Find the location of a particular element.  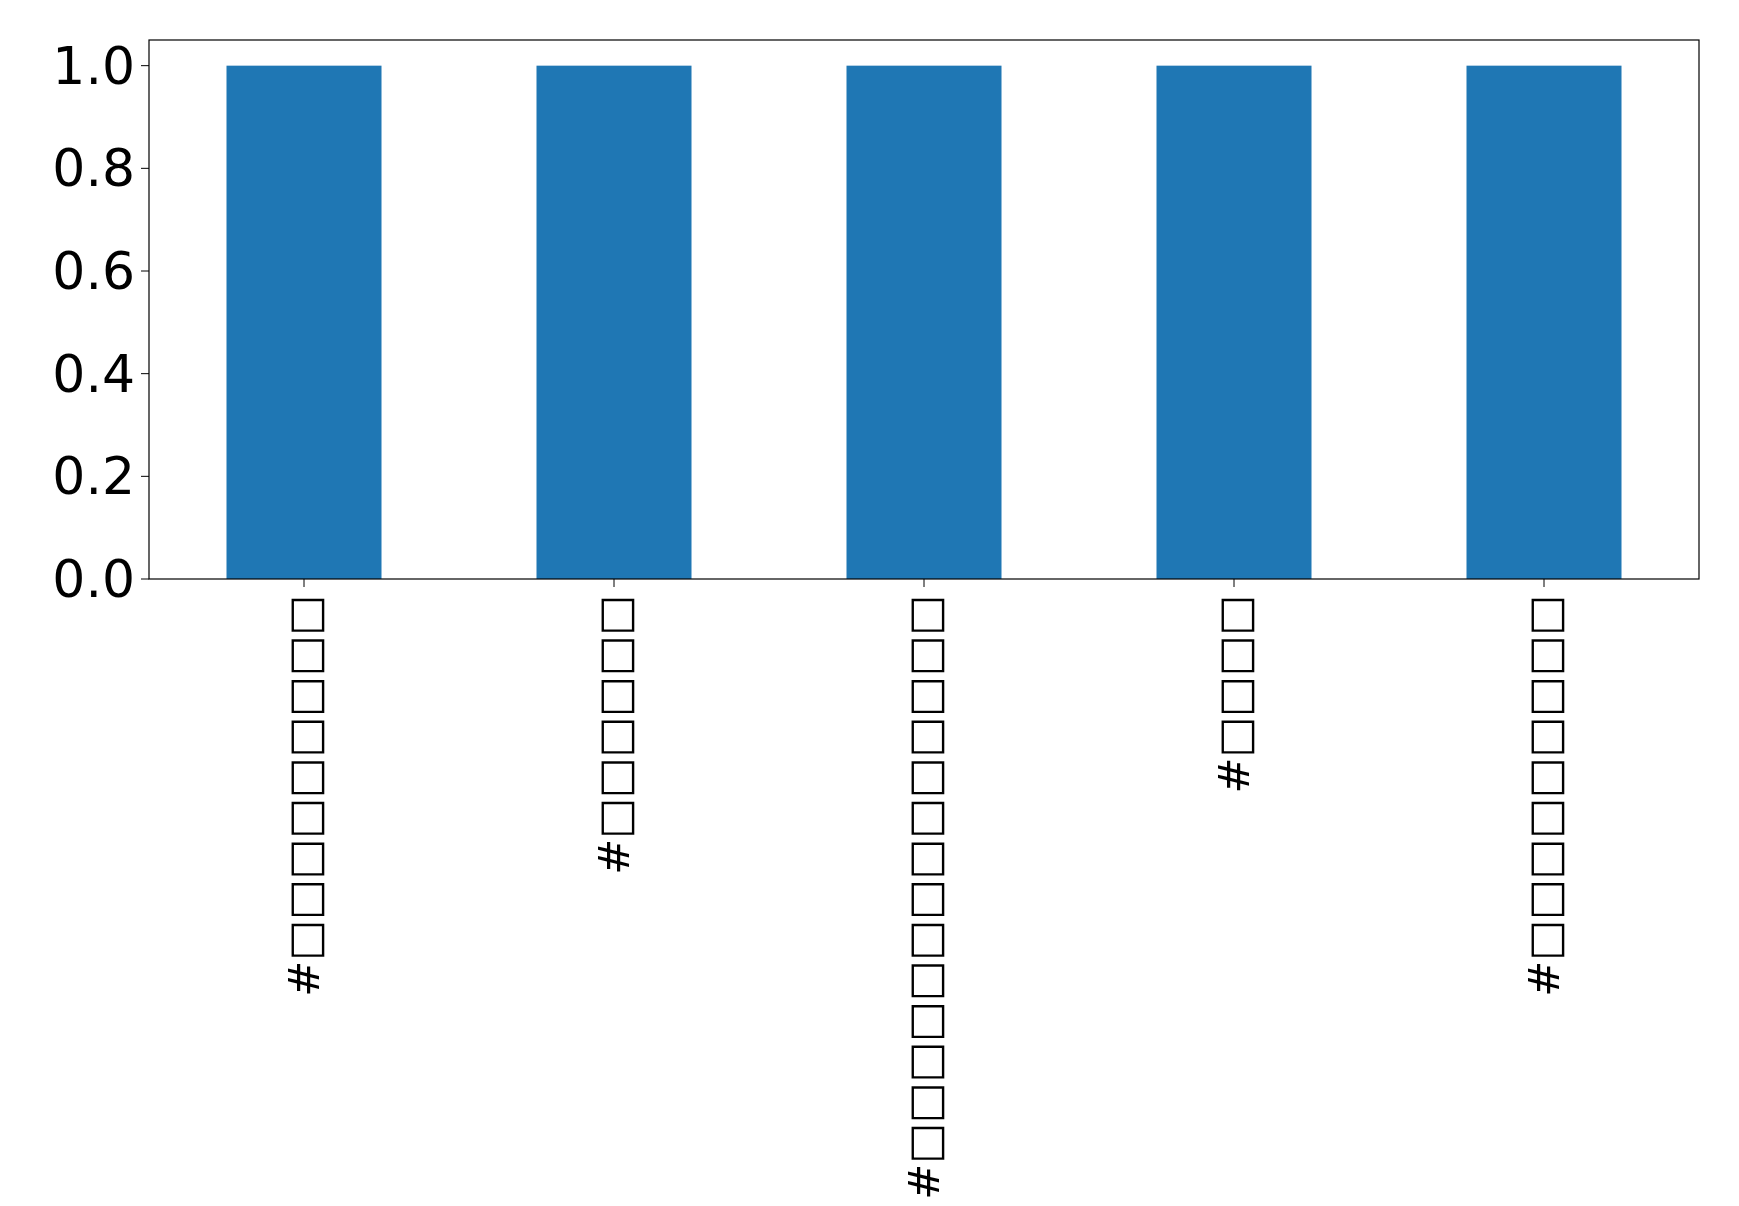

y-tick-label: 0.8 is located at coordinates (93, 168).